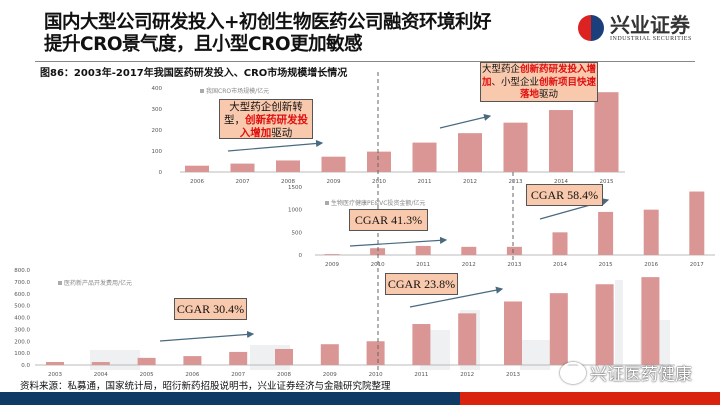 The height and width of the screenshot is (405, 720). I want to click on y-tick-label: 500.0, so click(22, 307).